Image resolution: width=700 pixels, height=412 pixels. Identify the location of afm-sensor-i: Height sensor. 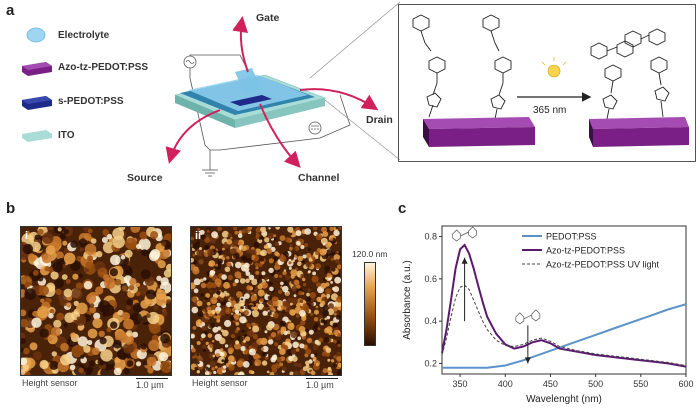
(50, 383).